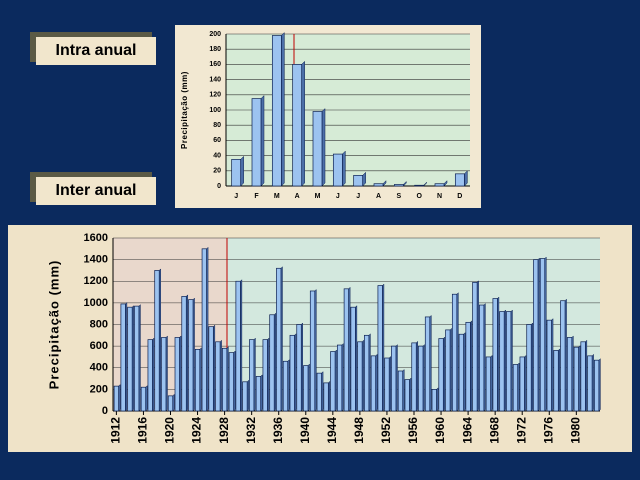 This screenshot has width=640, height=480. I want to click on x-tick-label: 1940, so click(305, 430).